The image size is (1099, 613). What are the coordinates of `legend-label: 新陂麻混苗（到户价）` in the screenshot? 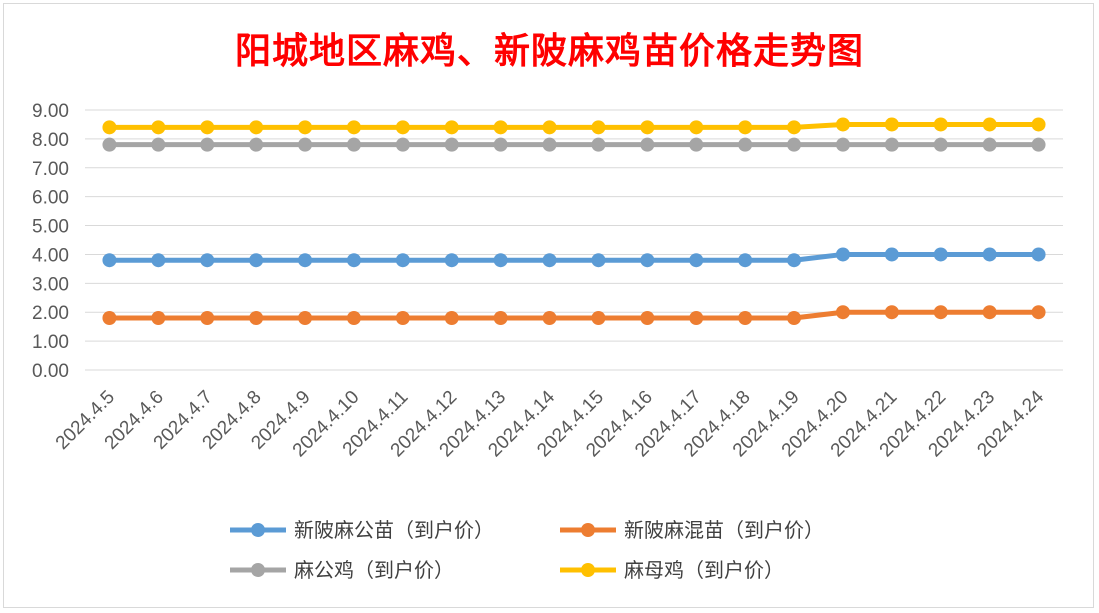 It's located at (724, 530).